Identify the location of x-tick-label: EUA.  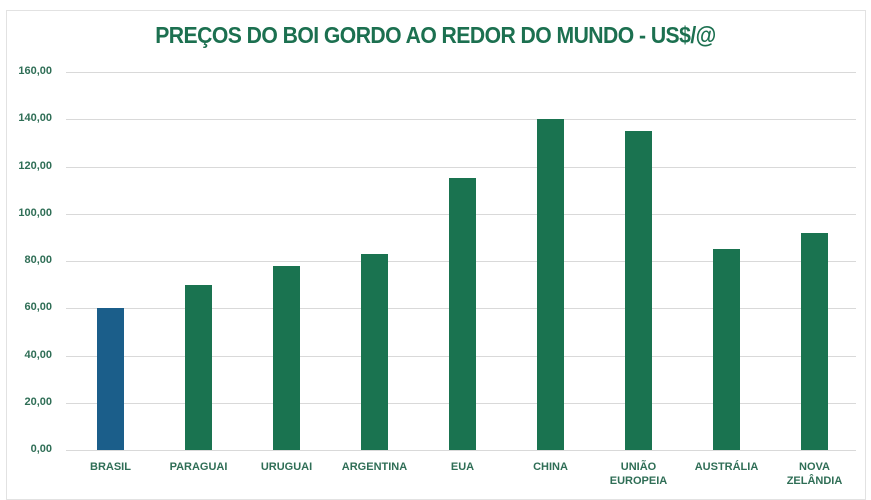
(462, 467).